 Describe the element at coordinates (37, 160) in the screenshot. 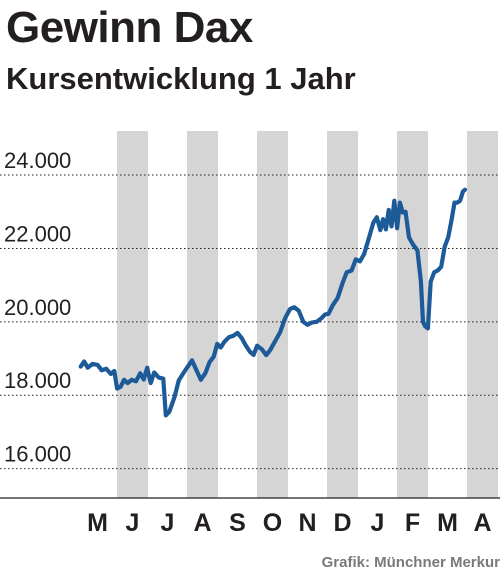

I see `y-tick-label: 24.000` at that location.